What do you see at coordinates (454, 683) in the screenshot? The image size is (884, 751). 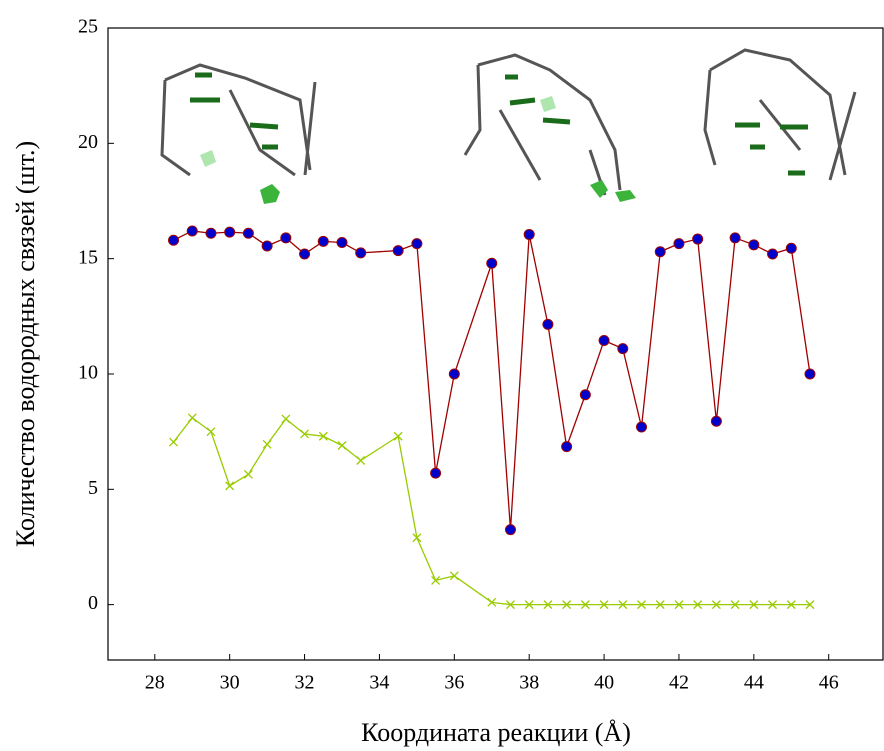 I see `x-tick-label: 36` at bounding box center [454, 683].